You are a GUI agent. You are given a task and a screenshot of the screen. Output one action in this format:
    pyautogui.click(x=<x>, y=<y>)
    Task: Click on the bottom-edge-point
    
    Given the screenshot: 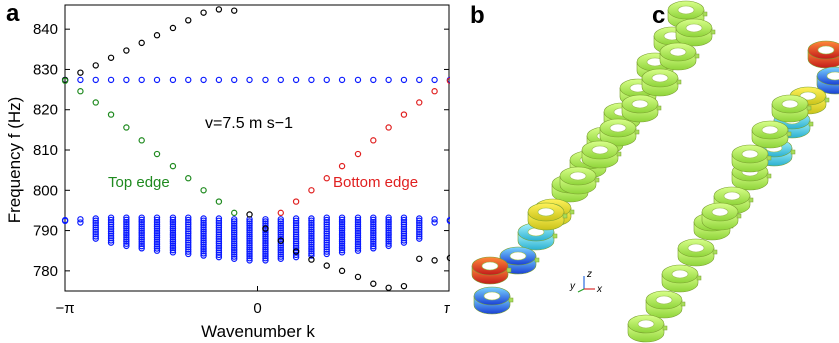 What is the action you would take?
    pyautogui.click(x=448, y=80)
    